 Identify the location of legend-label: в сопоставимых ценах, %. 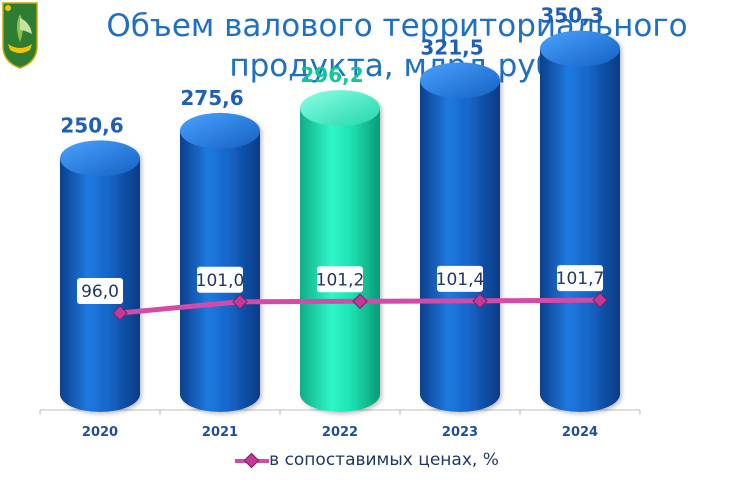
(384, 460).